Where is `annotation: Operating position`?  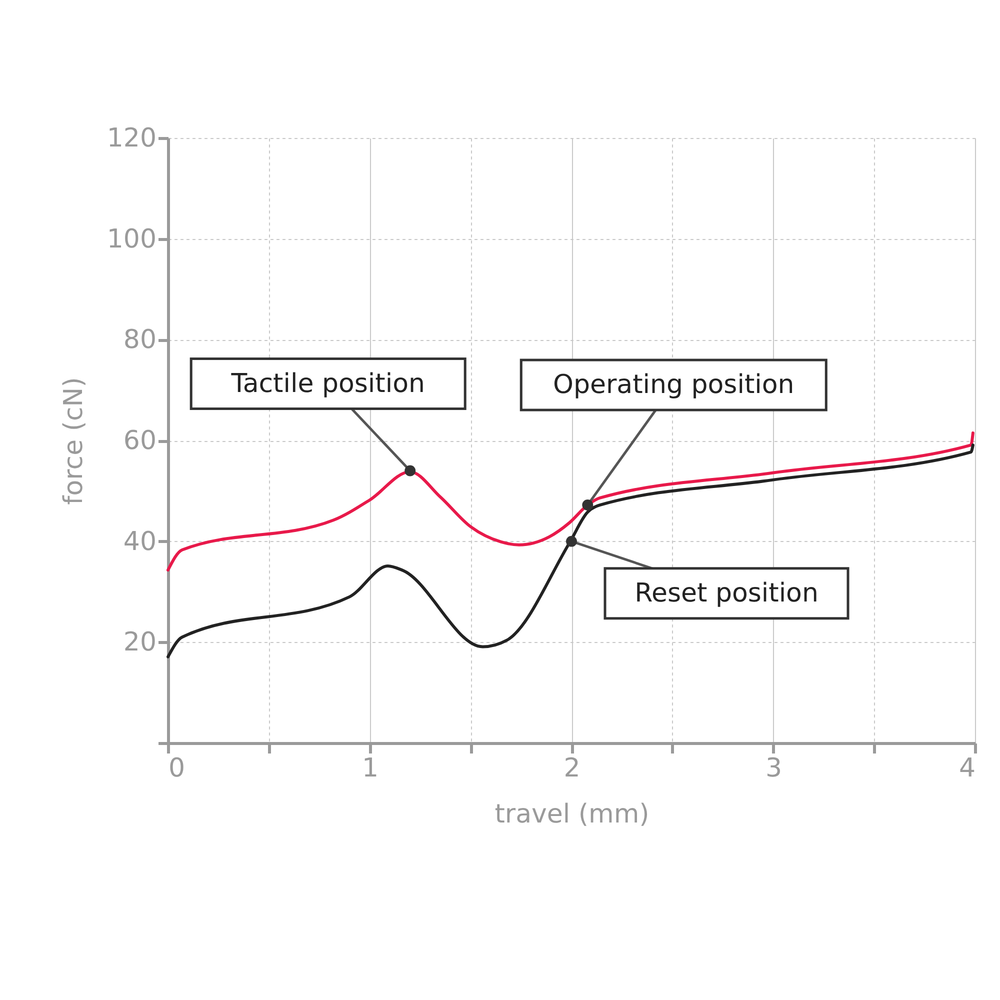 annotation: Operating position is located at coordinates (673, 385).